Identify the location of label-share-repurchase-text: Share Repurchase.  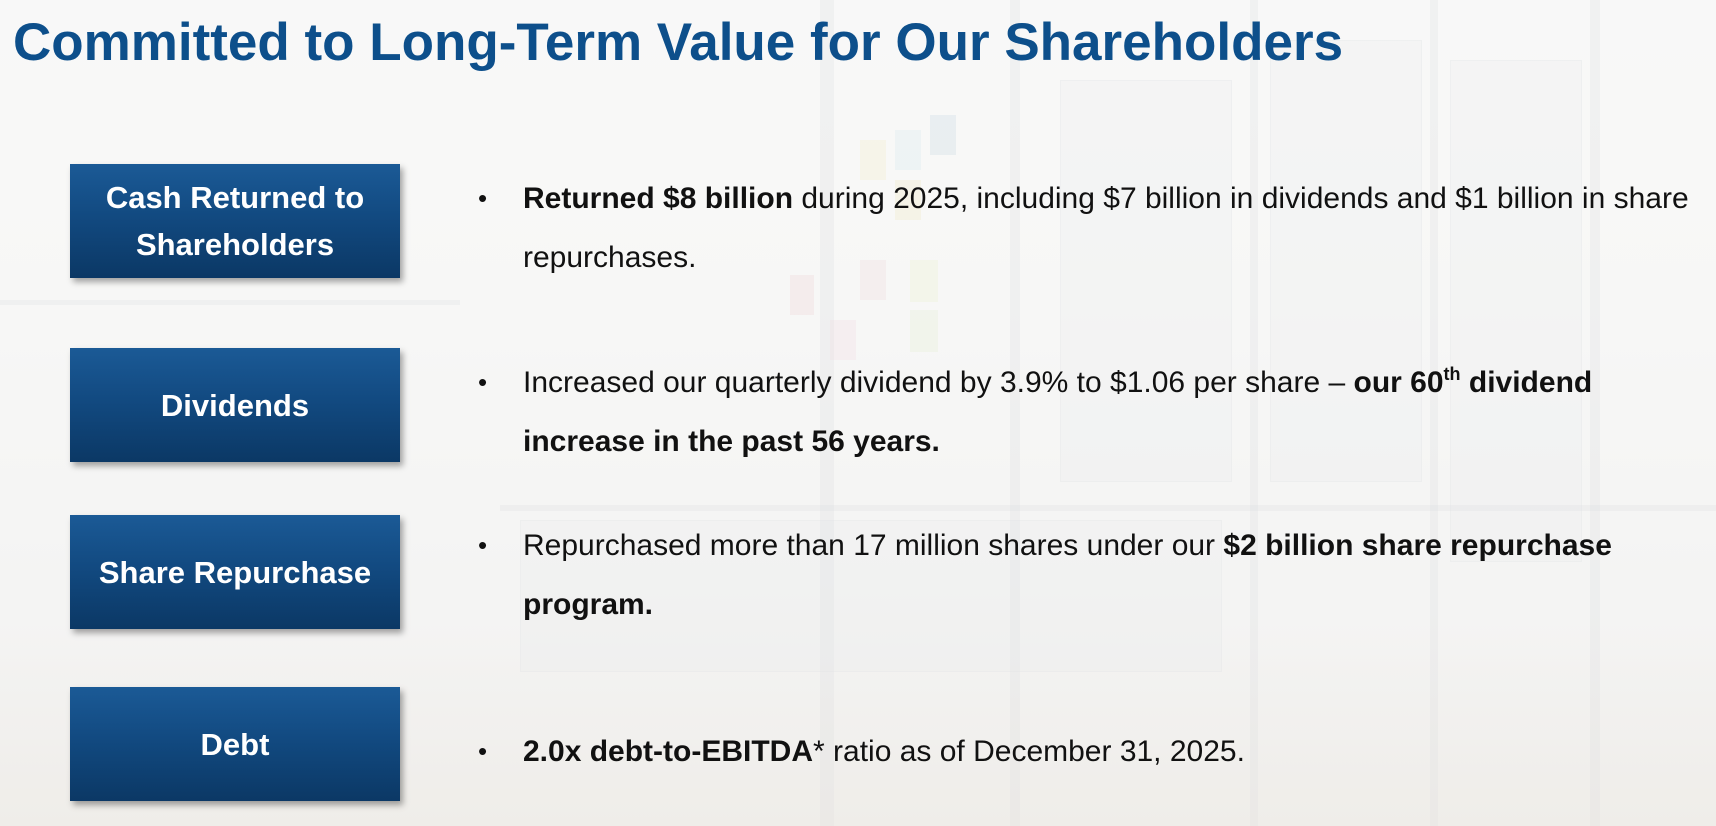
(235, 572).